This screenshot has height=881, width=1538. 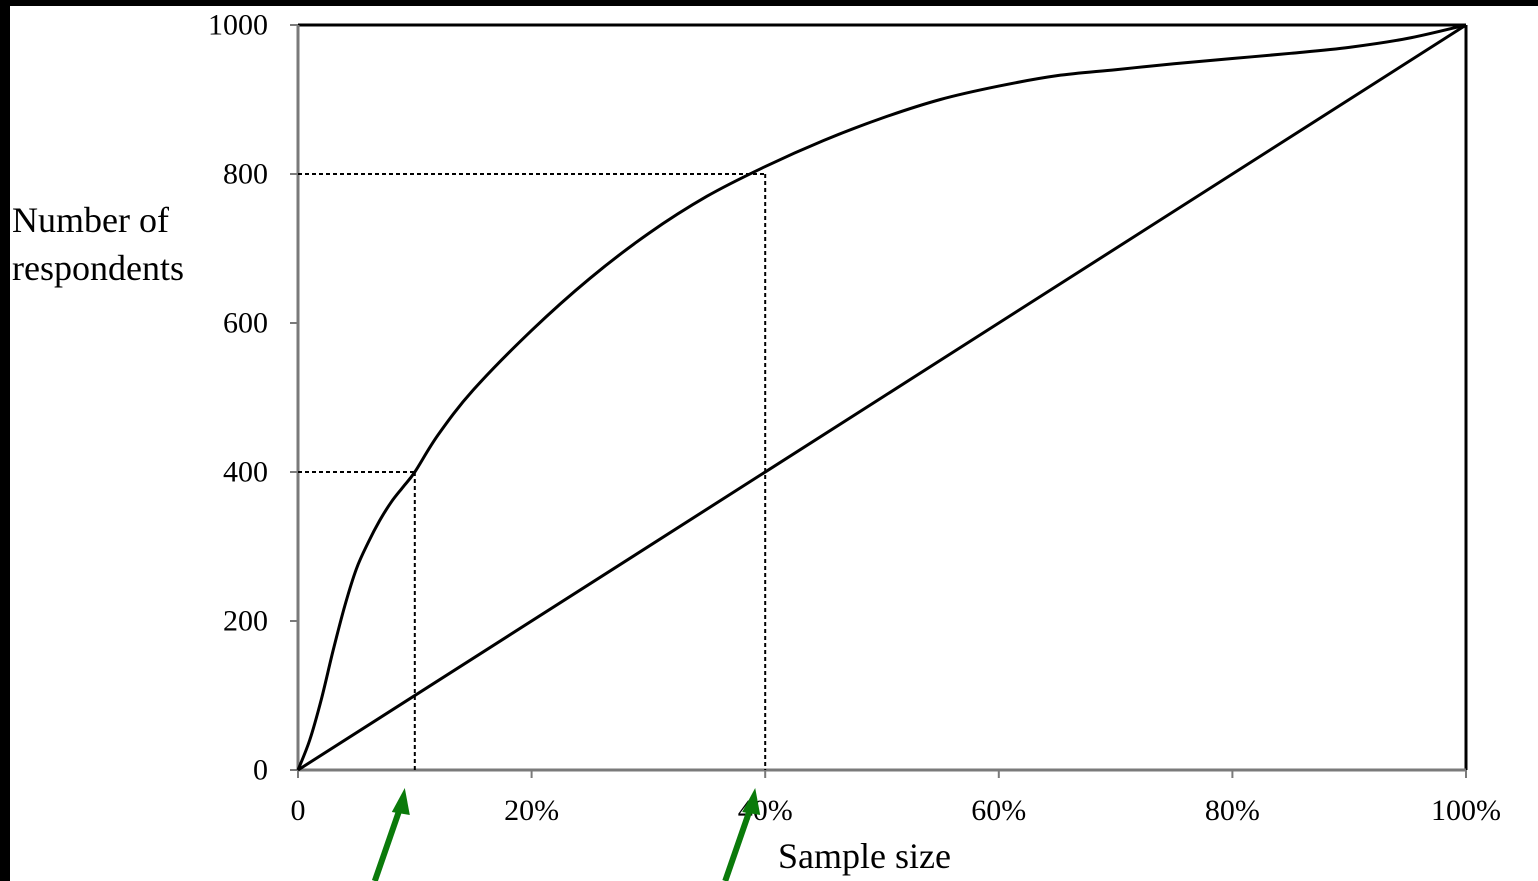 I want to click on y-tick-label: 400, so click(x=245, y=472).